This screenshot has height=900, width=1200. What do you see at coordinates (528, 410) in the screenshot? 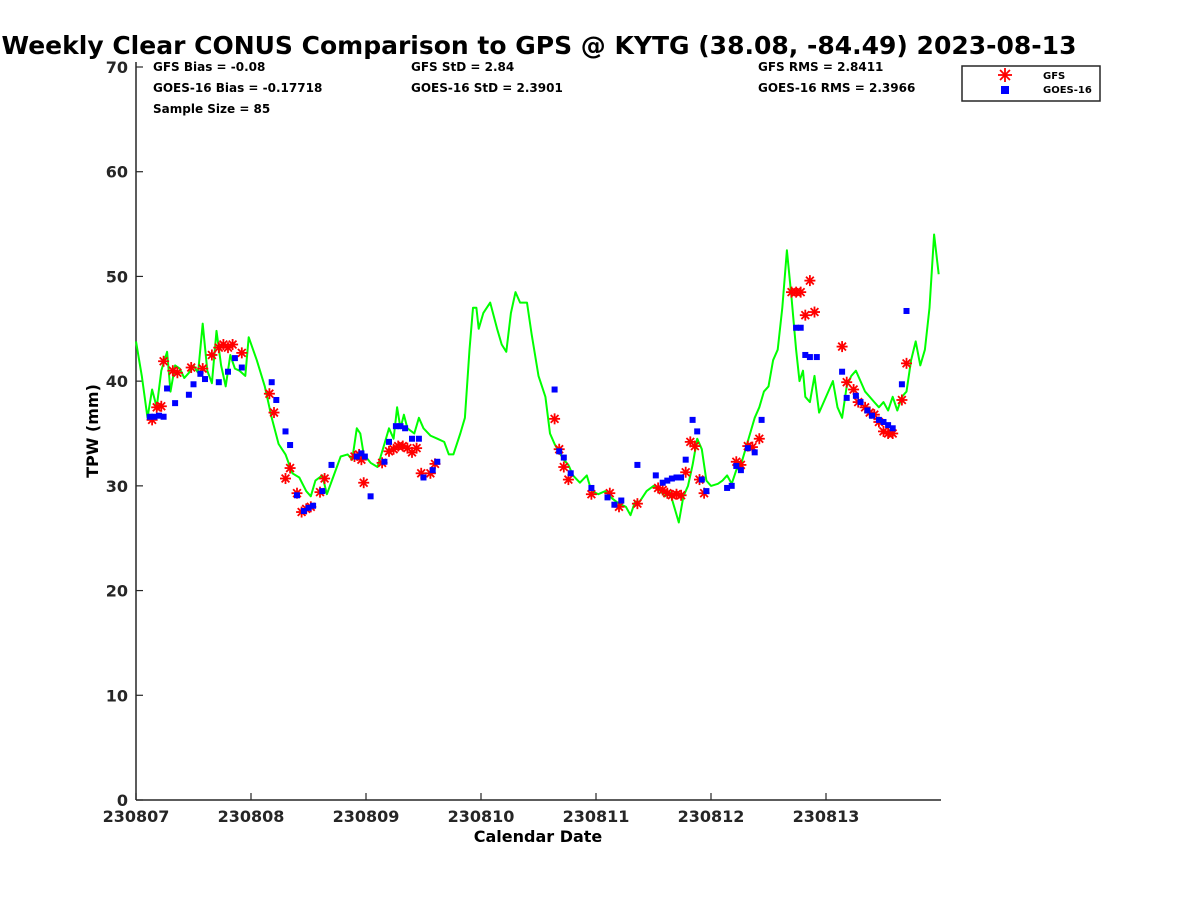
I see `goes16-points` at bounding box center [528, 410].